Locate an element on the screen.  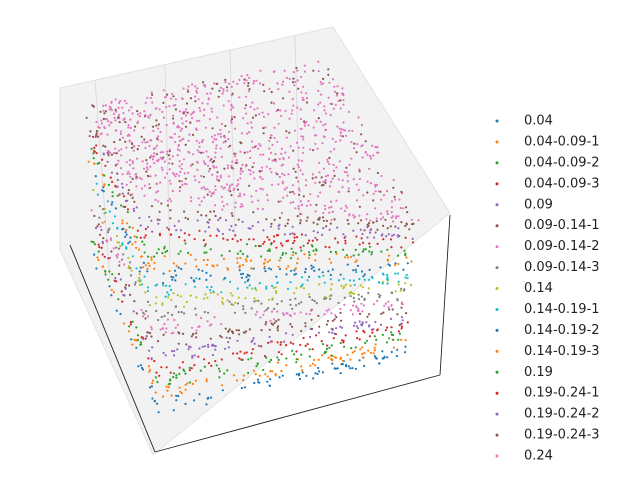
series-layer is located at coordinates (252, 263).